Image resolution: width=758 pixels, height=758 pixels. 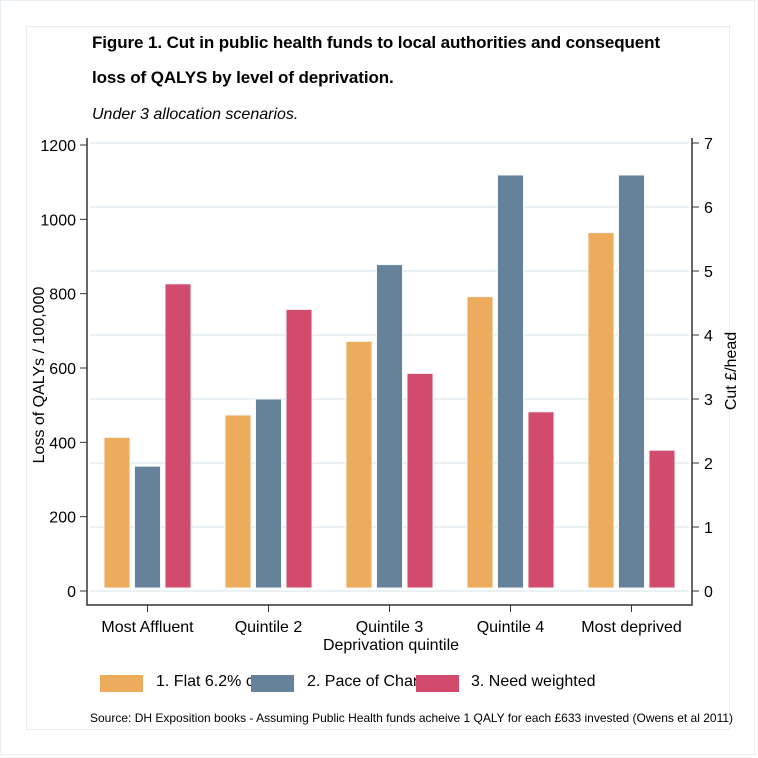 I want to click on y-tick-label-right: 0, so click(x=708, y=592).